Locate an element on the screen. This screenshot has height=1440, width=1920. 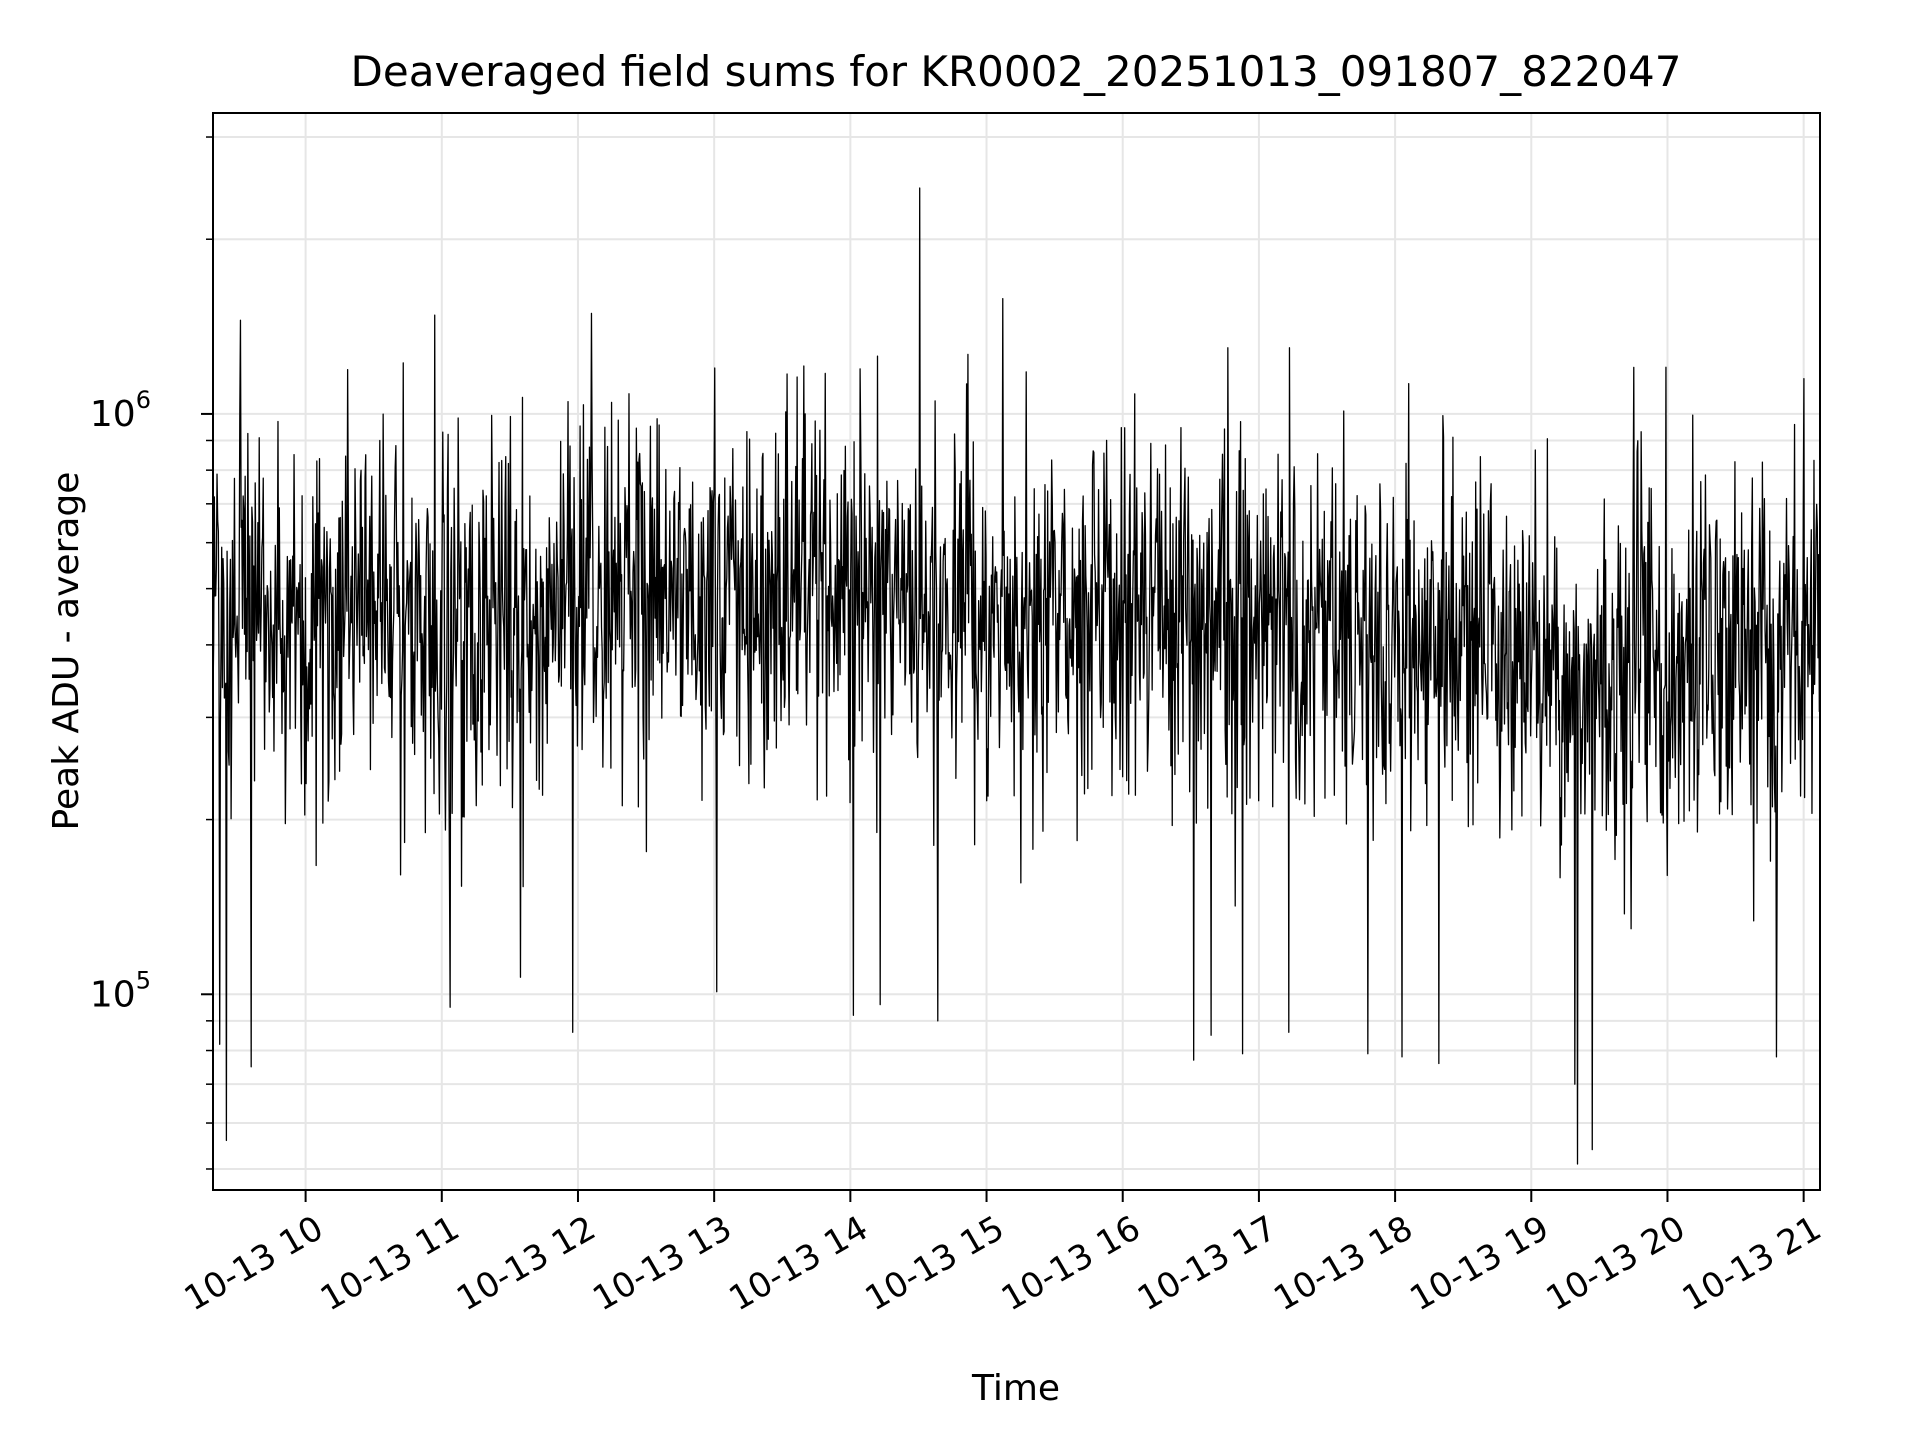
y-tick-exponent: 6 is located at coordinates (143, 400).